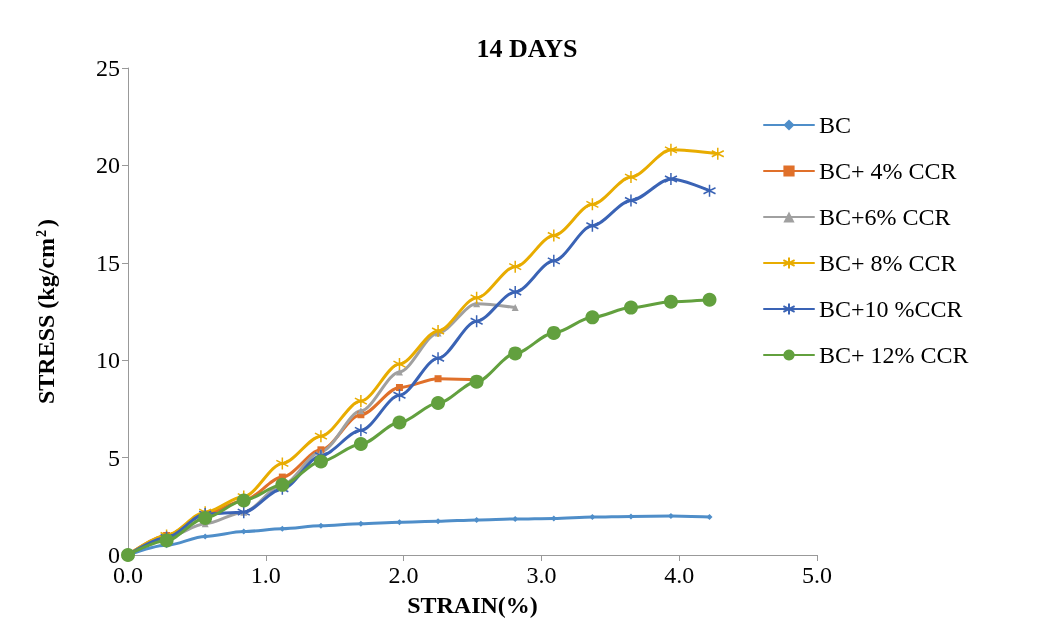 This screenshot has width=1038, height=637. What do you see at coordinates (46, 311) in the screenshot?
I see `y-axis-title: STRESS (kg/cm2)` at bounding box center [46, 311].